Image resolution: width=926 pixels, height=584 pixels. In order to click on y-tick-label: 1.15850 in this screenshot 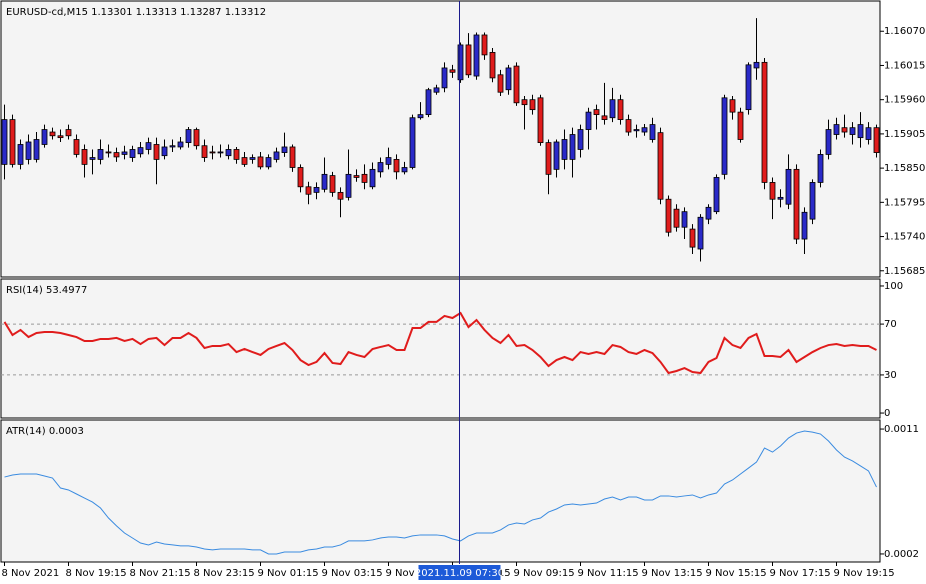, I will do `click(904, 168)`.